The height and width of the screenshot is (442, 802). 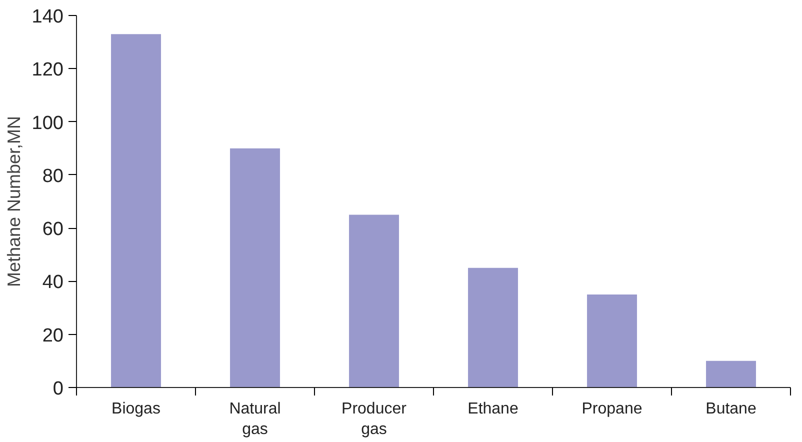 I want to click on x-tick-label: Producer gas, so click(x=375, y=419).